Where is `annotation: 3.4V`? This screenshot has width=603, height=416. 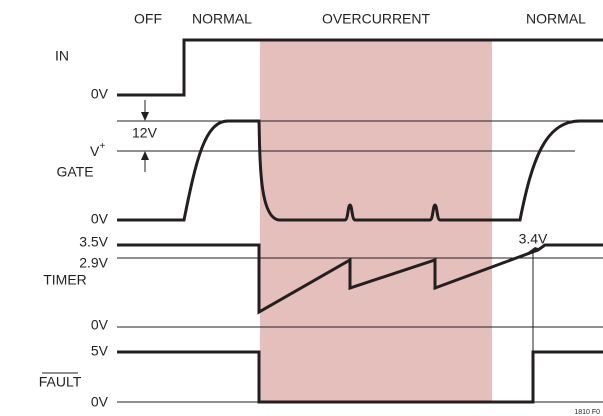 annotation: 3.4V is located at coordinates (533, 239).